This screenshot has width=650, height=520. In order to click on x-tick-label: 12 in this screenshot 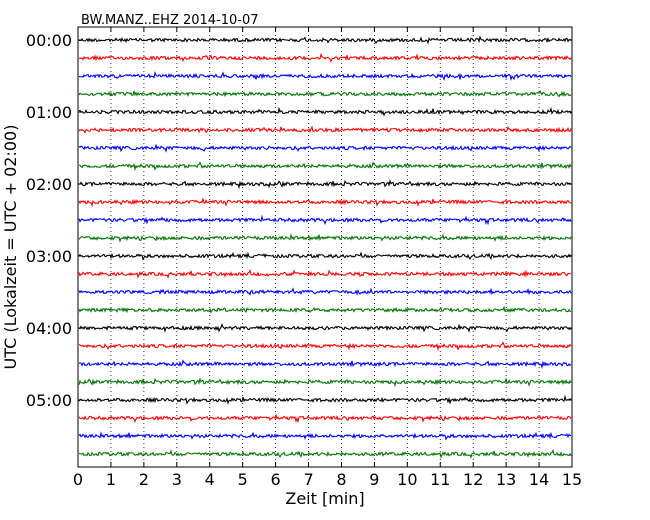, I will do `click(473, 479)`.